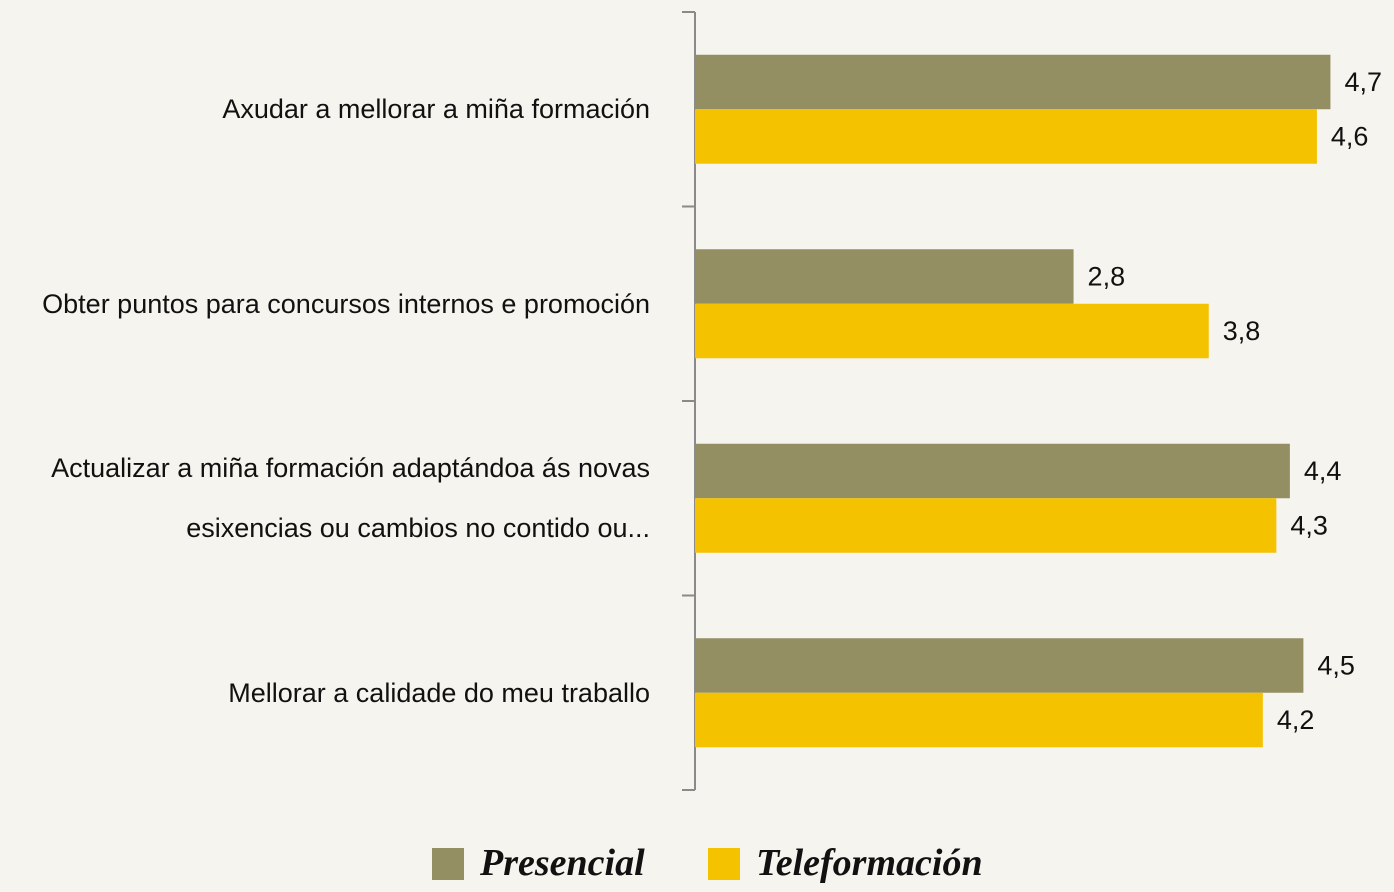 The image size is (1394, 892). I want to click on value-label: 4,2, so click(1296, 720).